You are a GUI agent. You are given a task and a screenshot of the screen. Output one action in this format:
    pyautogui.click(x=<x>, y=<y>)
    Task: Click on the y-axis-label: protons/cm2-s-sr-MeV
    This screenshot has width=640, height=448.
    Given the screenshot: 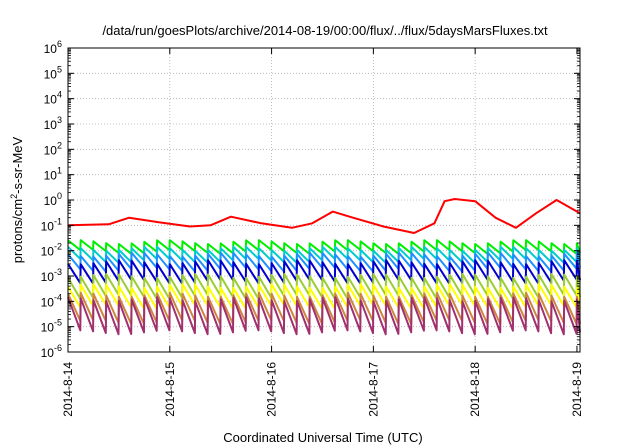 What is the action you would take?
    pyautogui.click(x=17, y=199)
    